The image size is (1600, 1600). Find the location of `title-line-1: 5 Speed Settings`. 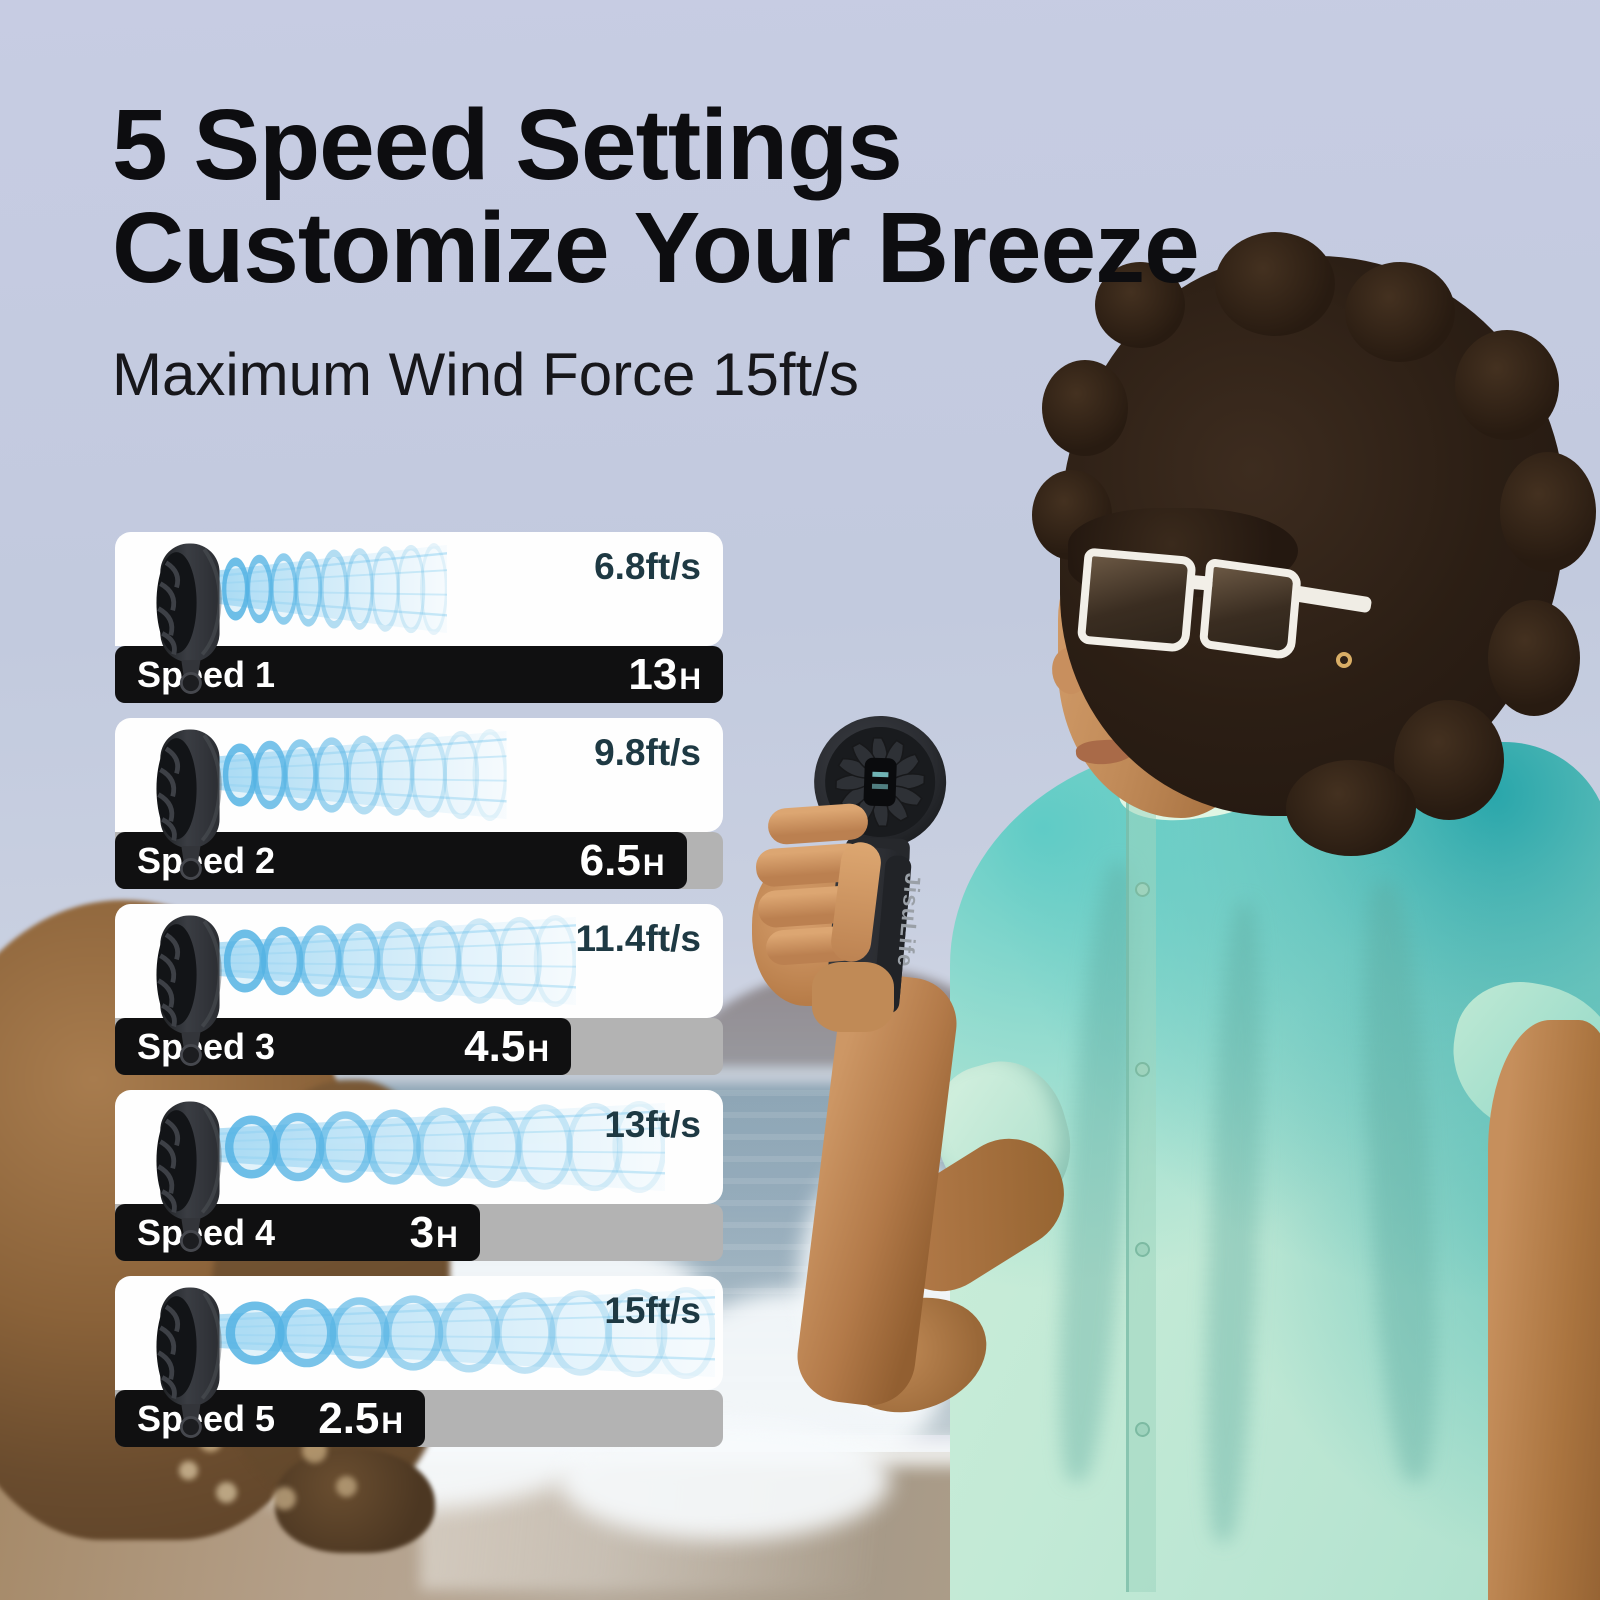

title-line-1: 5 Speed Settings is located at coordinates (507, 145).